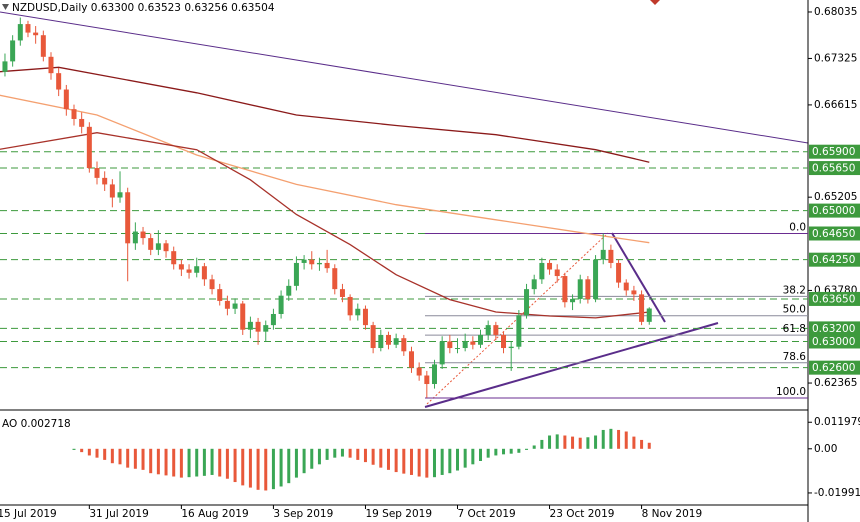  What do you see at coordinates (655, 2) in the screenshot?
I see `marker` at bounding box center [655, 2].